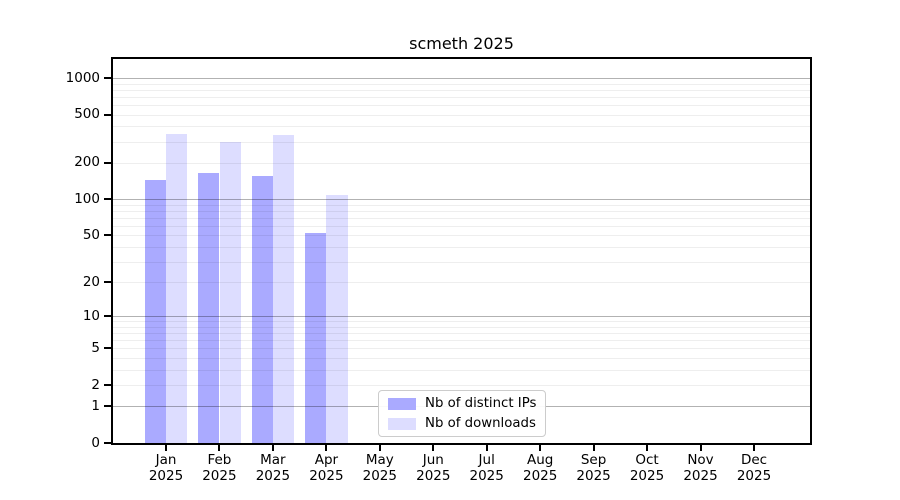 This screenshot has height=500, width=900. I want to click on x-tick-sep, so click(593, 448).